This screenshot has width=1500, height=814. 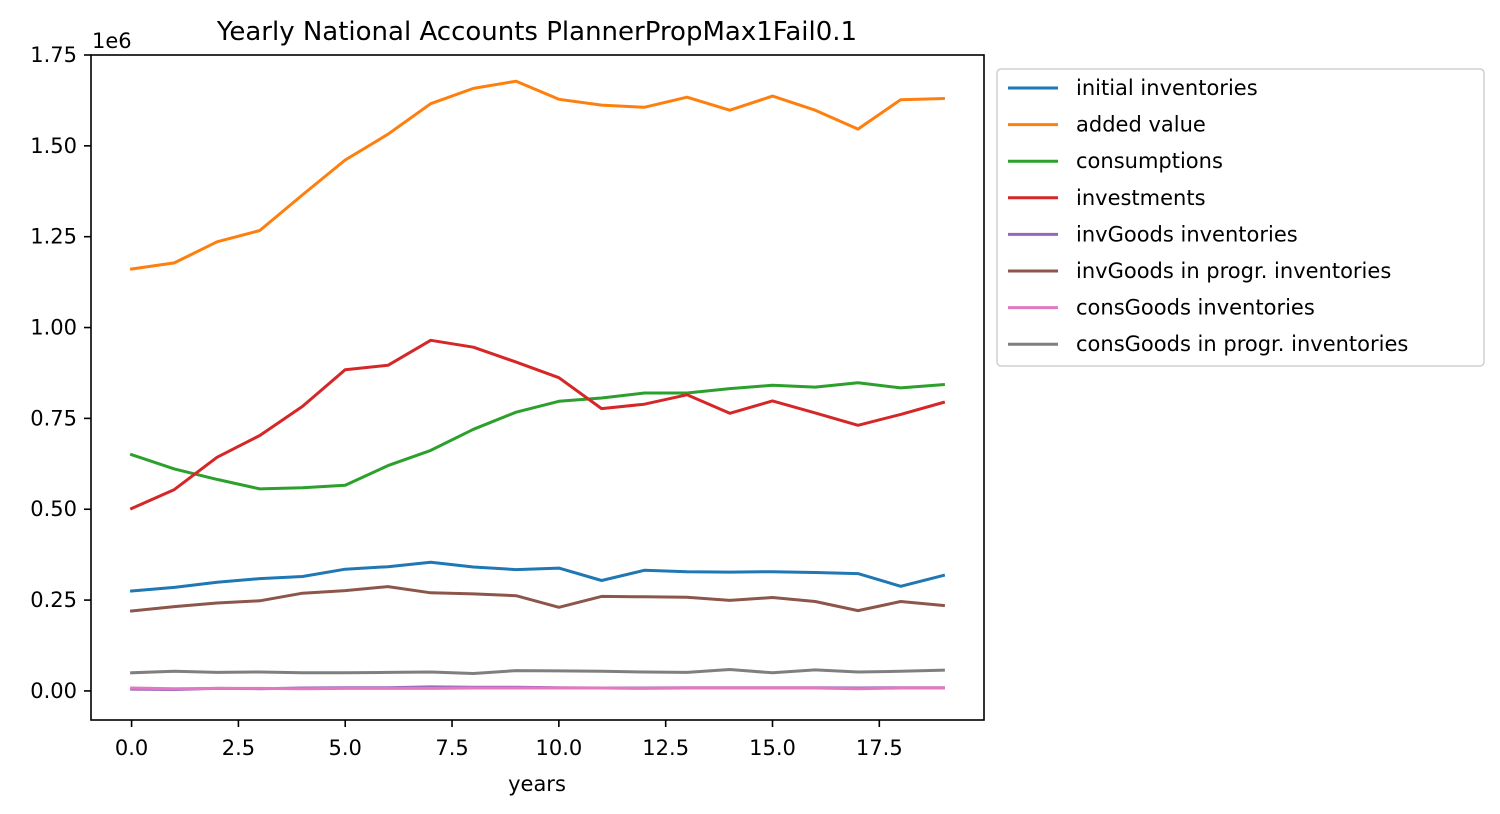 I want to click on x-tick-label: 15.0, so click(x=772, y=748).